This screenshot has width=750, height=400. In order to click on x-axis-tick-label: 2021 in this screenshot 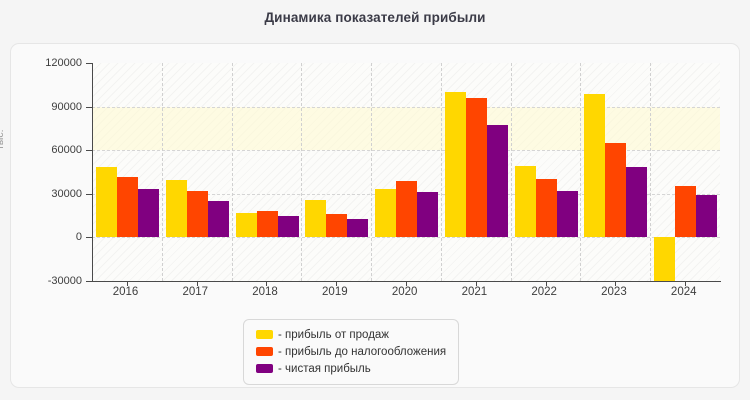, I will do `click(474, 292)`.